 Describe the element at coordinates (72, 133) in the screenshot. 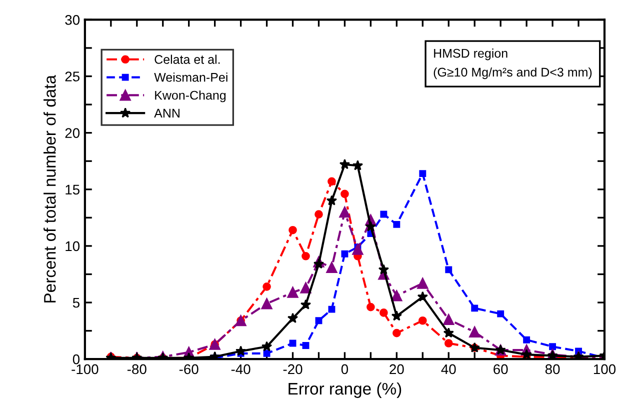

I see `y-tick-label: 20` at that location.